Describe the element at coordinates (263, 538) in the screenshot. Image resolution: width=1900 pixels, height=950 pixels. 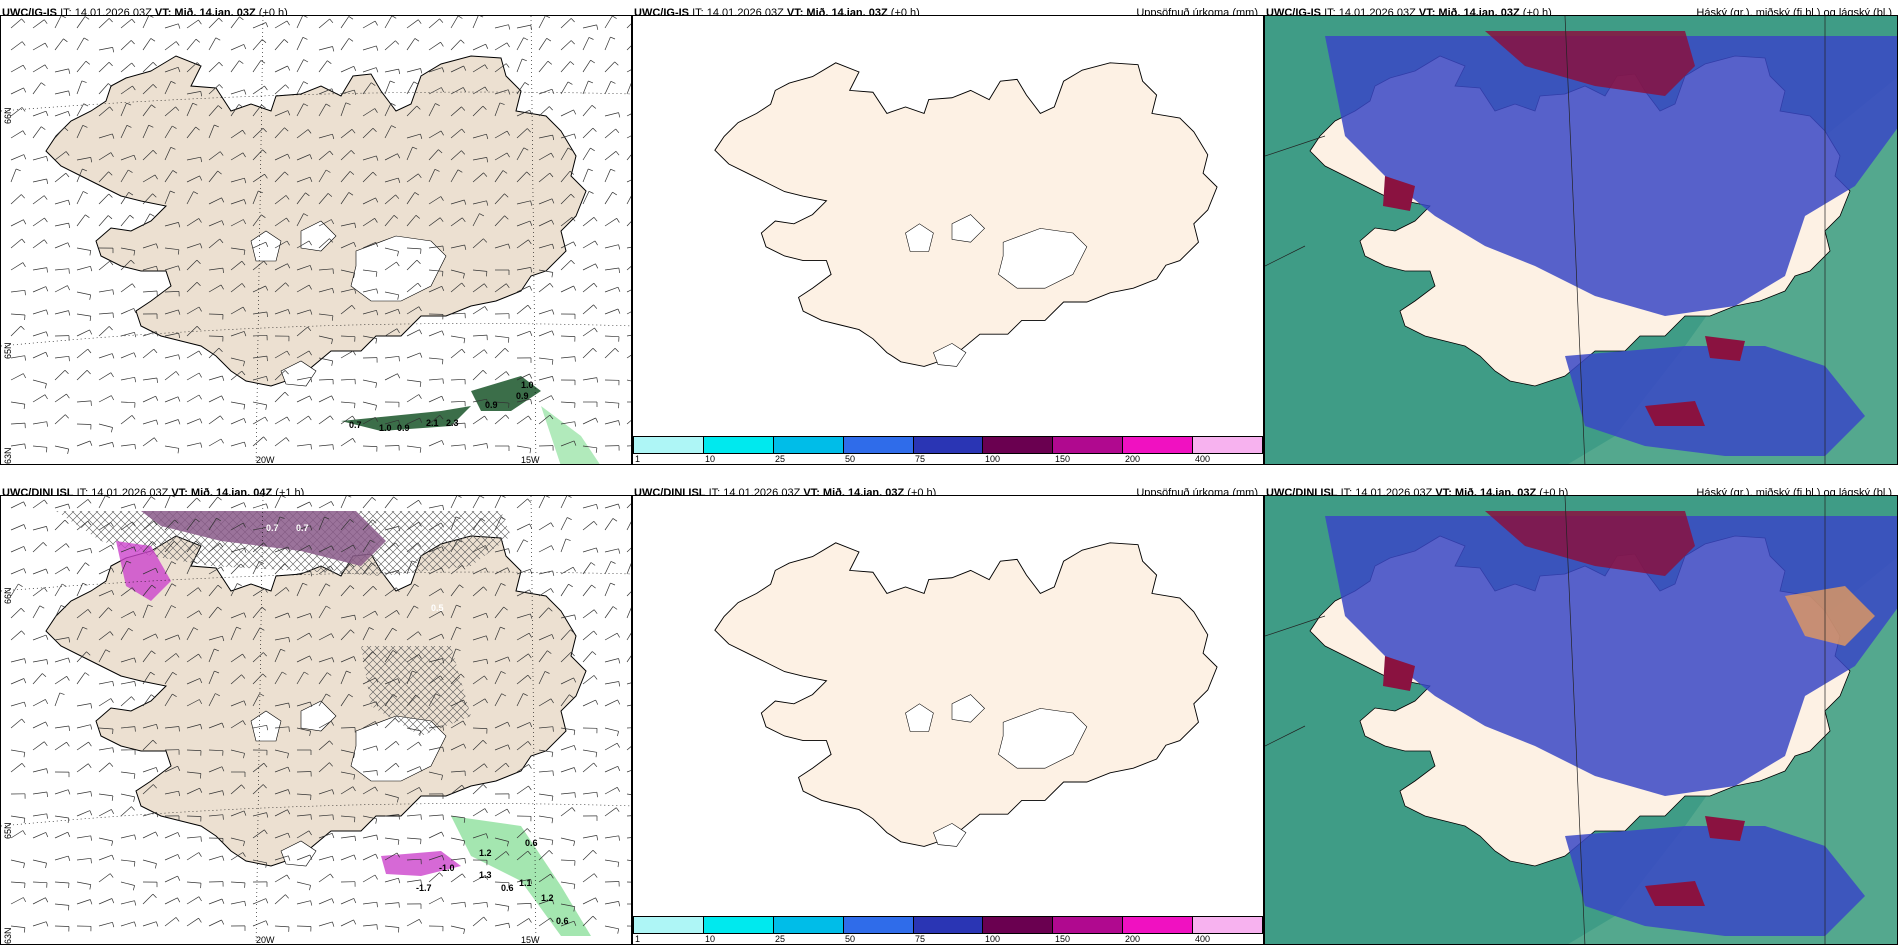
I see `snow-band` at that location.